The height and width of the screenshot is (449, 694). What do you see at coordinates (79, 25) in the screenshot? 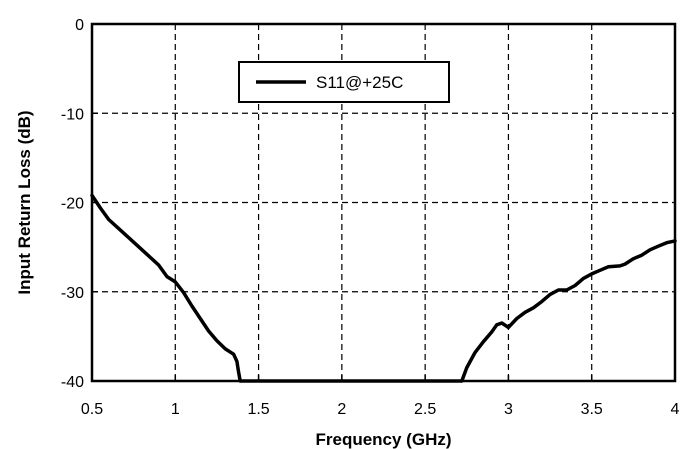
I see `y-tick-label-0: 0` at bounding box center [79, 25].